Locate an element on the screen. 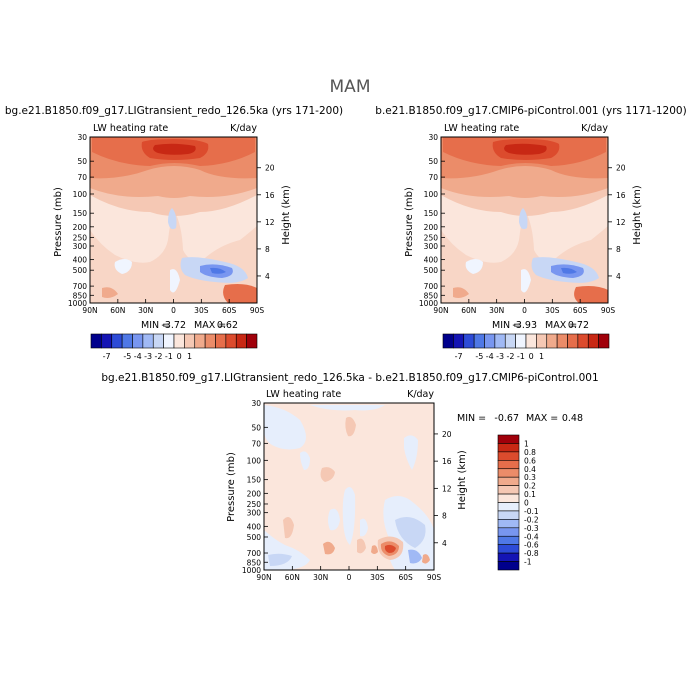  y-tick-label: 300 is located at coordinates (80, 246).